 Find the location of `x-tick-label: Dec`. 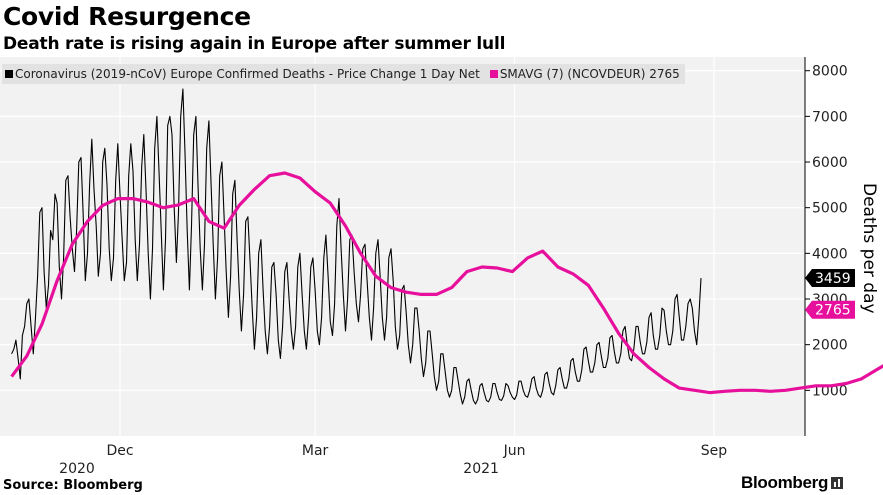

x-tick-label: Dec is located at coordinates (119, 451).